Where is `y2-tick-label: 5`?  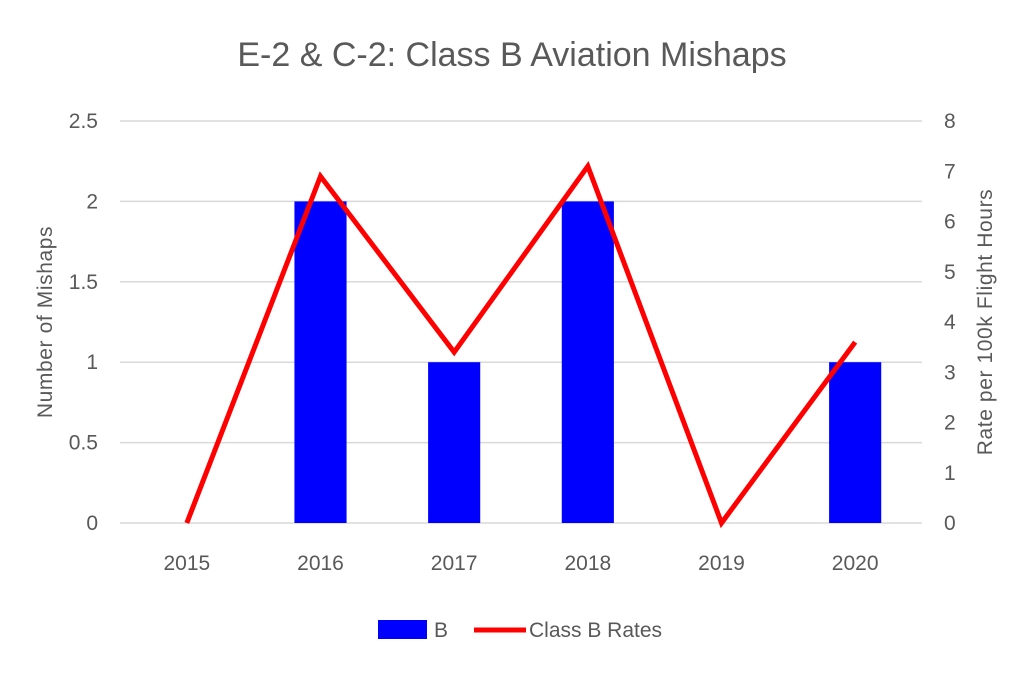 y2-tick-label: 5 is located at coordinates (950, 272).